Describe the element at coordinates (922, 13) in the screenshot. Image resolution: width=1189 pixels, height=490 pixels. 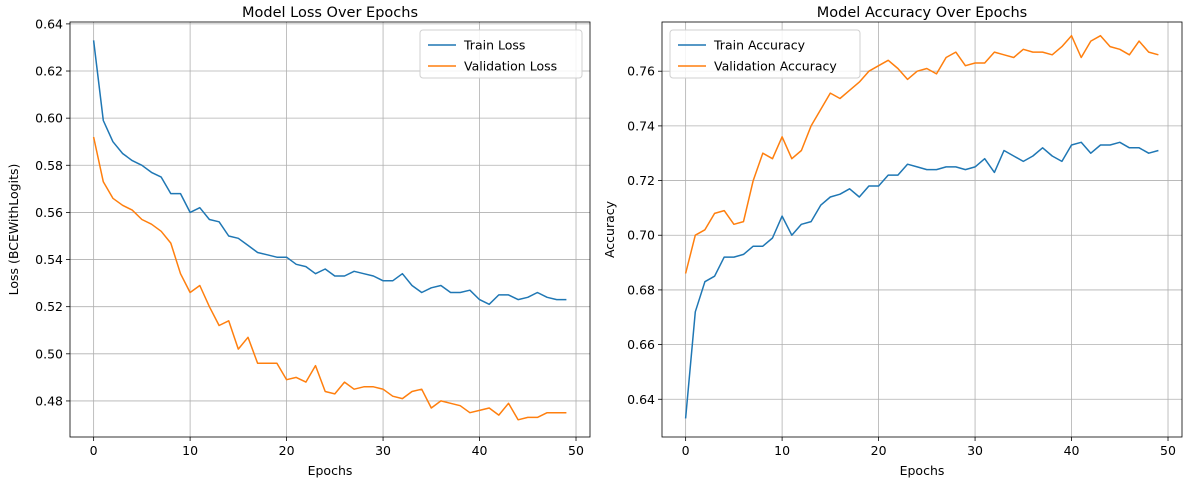
I see `chart-title: Model Accuracy Over Epochs` at that location.